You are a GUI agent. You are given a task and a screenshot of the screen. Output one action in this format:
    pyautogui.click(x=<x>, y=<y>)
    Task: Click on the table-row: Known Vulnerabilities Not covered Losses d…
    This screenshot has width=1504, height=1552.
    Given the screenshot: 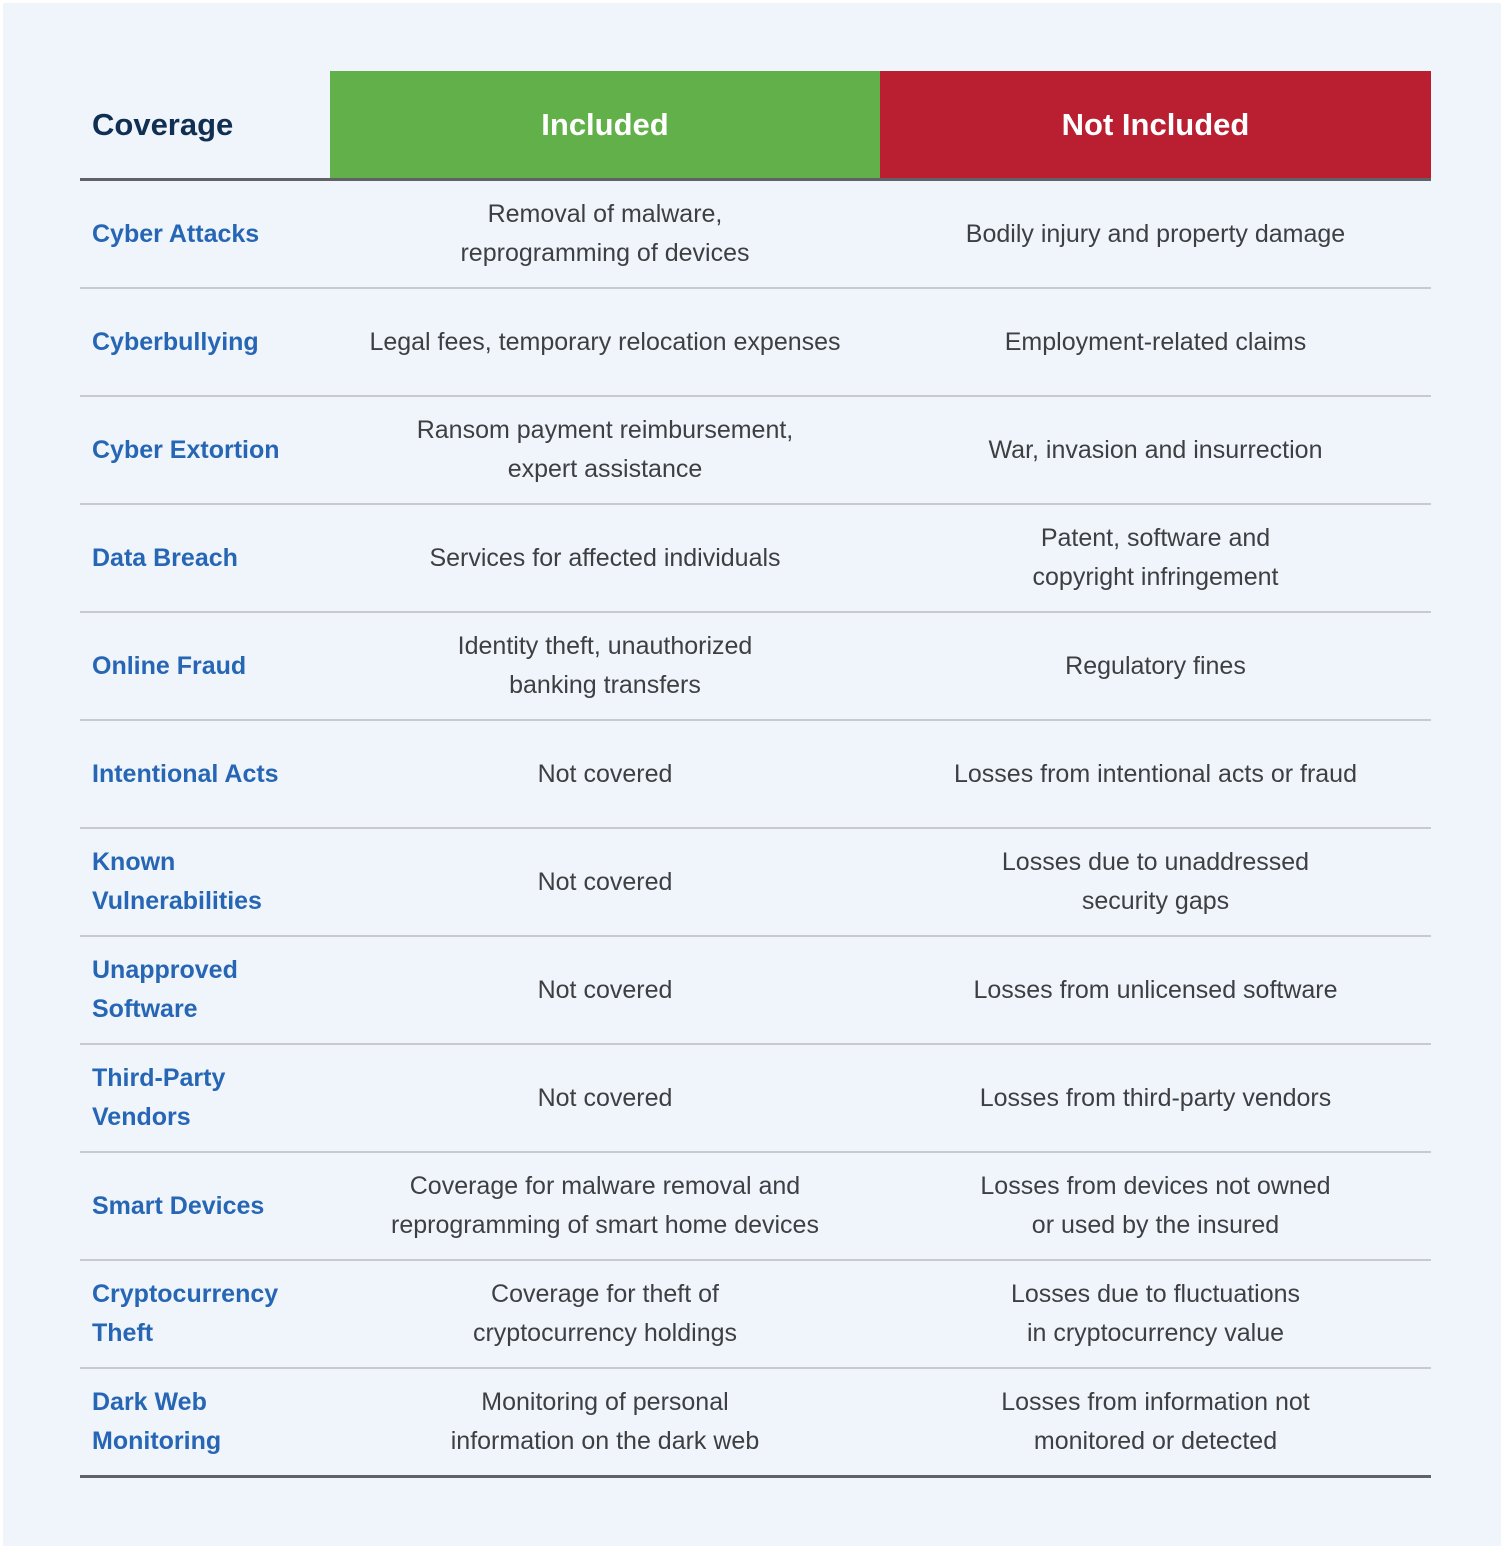 What is the action you would take?
    pyautogui.click(x=755, y=883)
    